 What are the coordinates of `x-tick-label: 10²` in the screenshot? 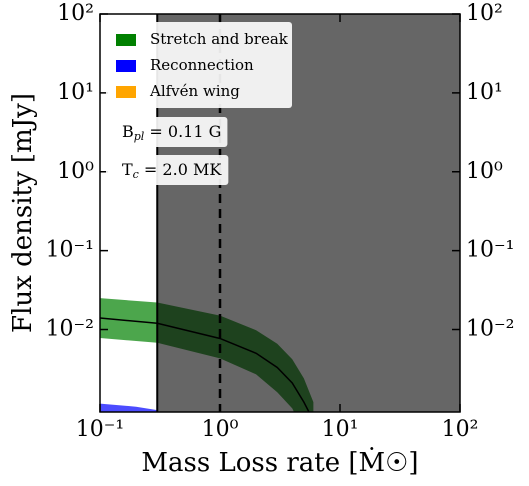 It's located at (460, 429).